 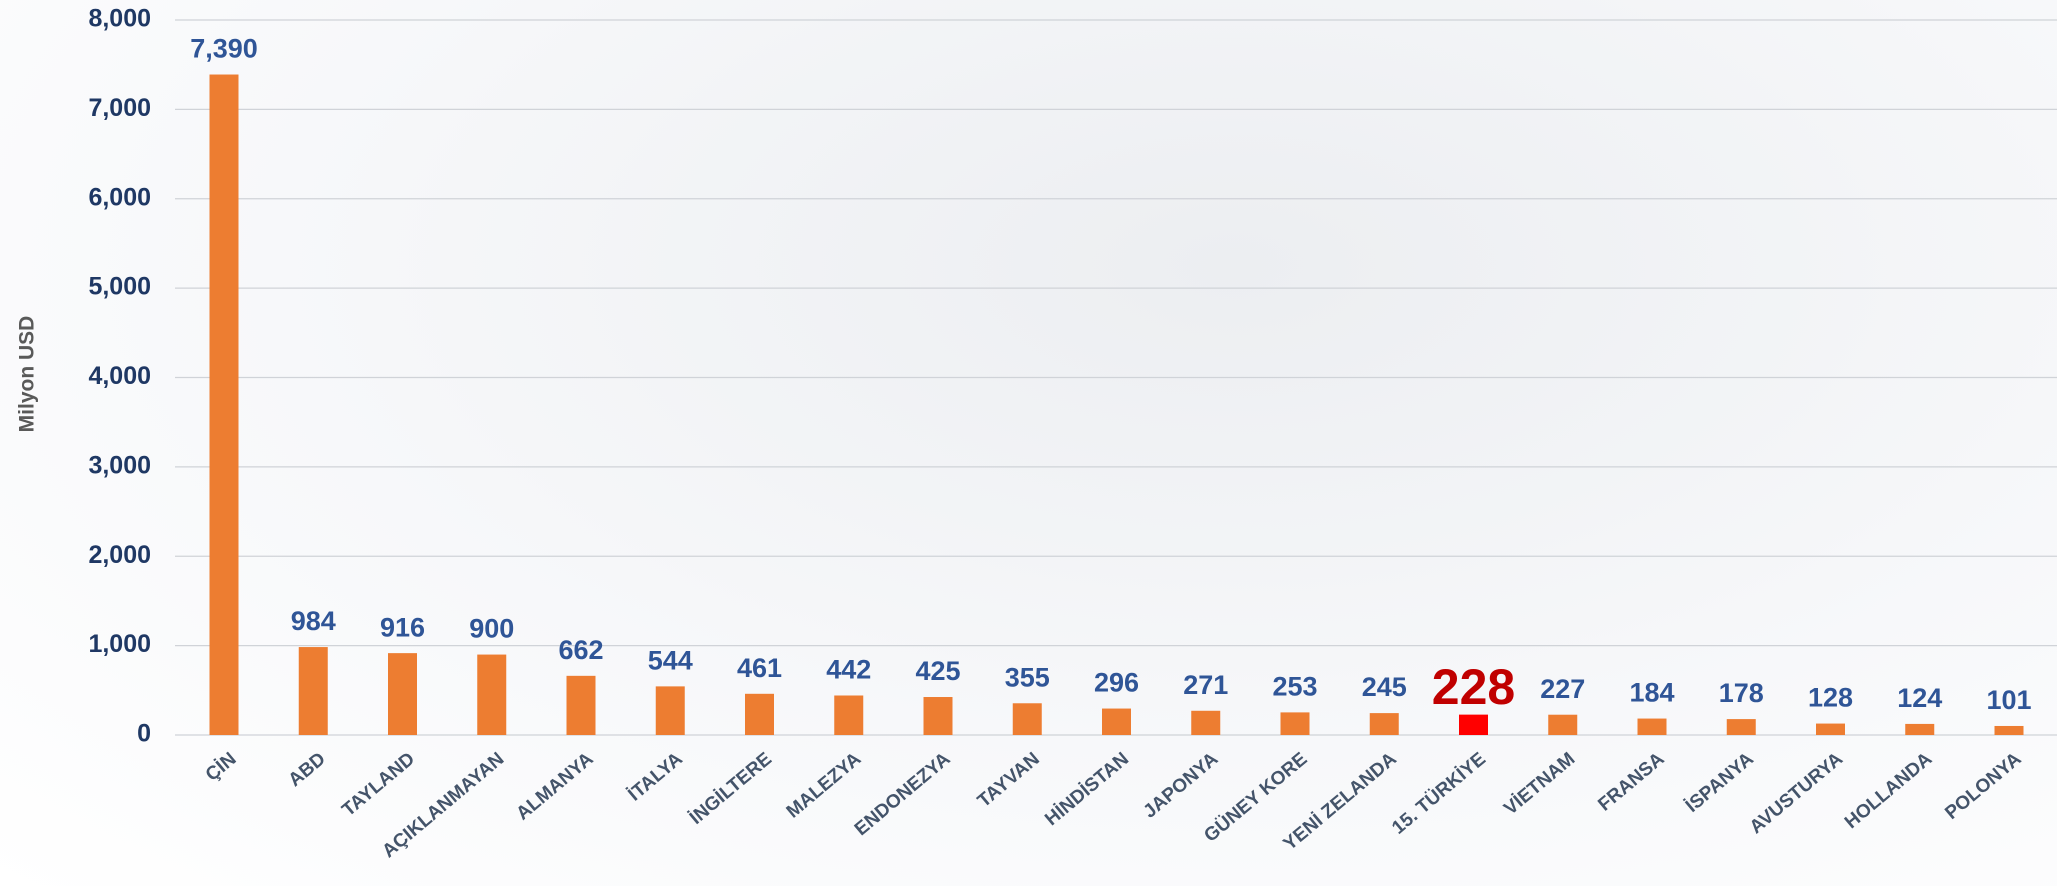 I want to click on x-tick-label: İTALYA, so click(x=655, y=776).